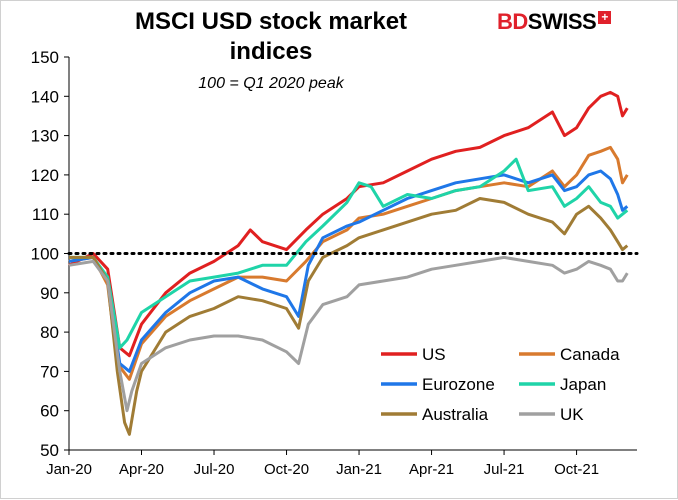 The width and height of the screenshot is (678, 500). What do you see at coordinates (431, 469) in the screenshot?
I see `x-tick-label: Apr-21` at bounding box center [431, 469].